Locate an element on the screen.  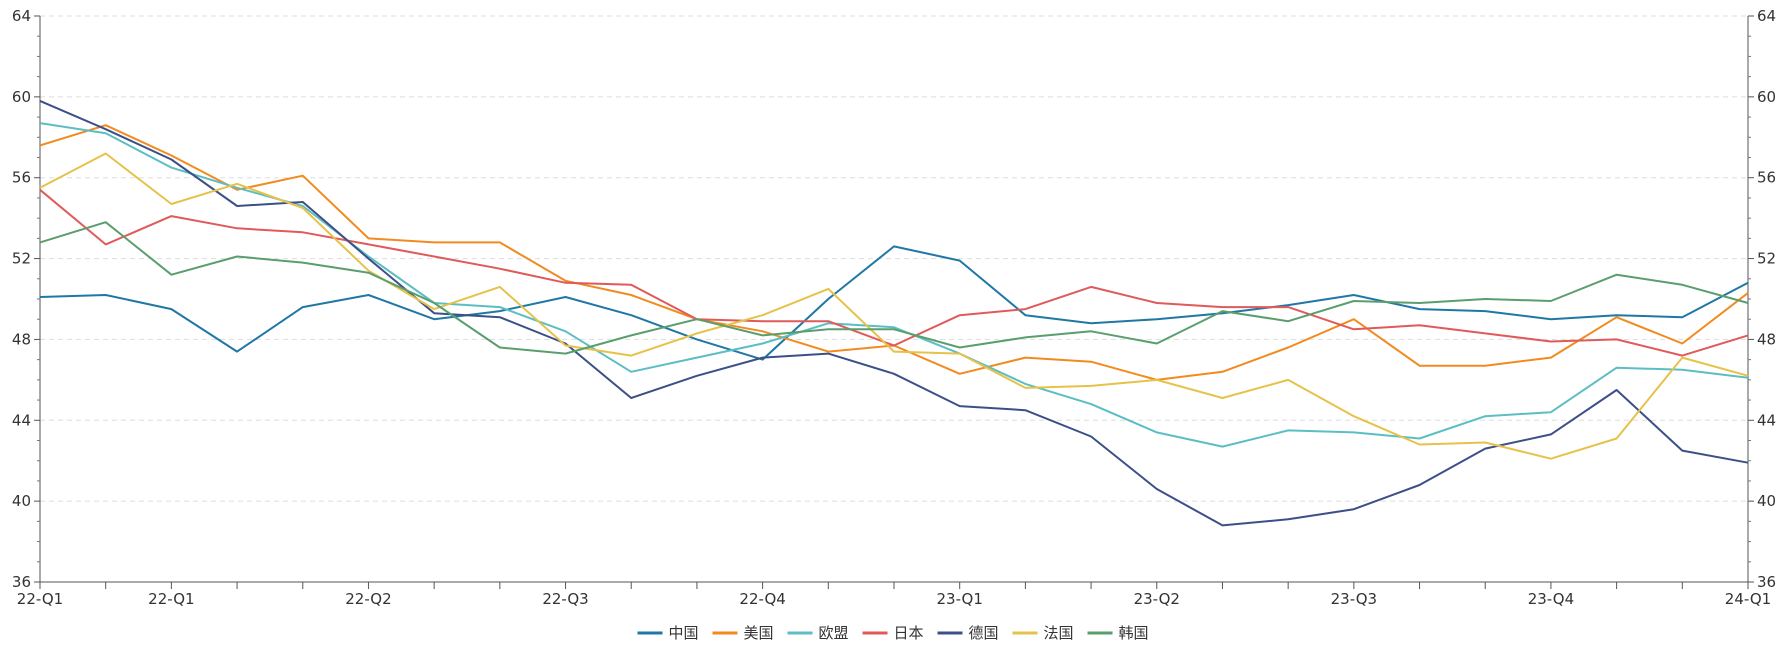
legend-item: 德国 is located at coordinates (968, 633).